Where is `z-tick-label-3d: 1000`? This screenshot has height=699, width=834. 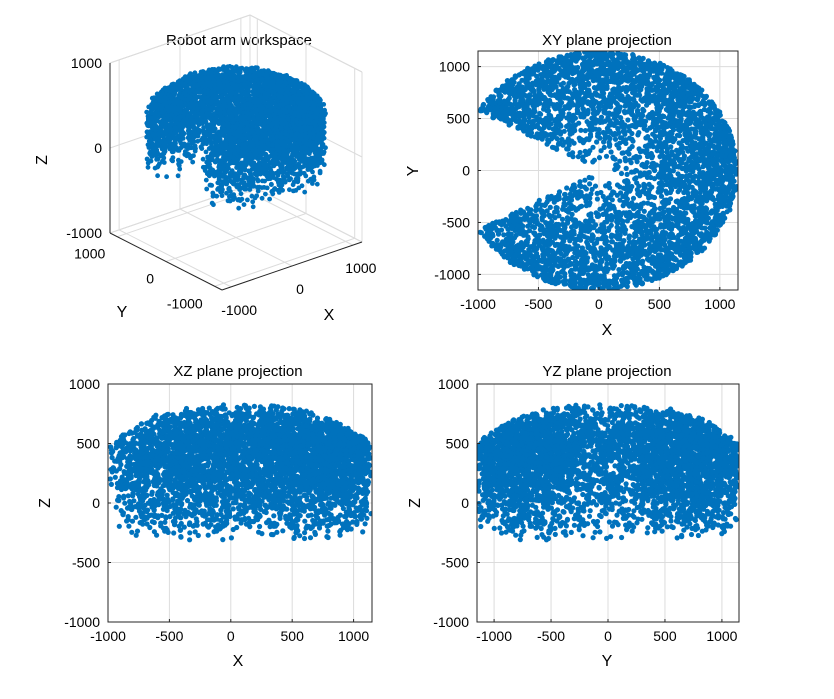
z-tick-label-3d: 1000 is located at coordinates (86, 63).